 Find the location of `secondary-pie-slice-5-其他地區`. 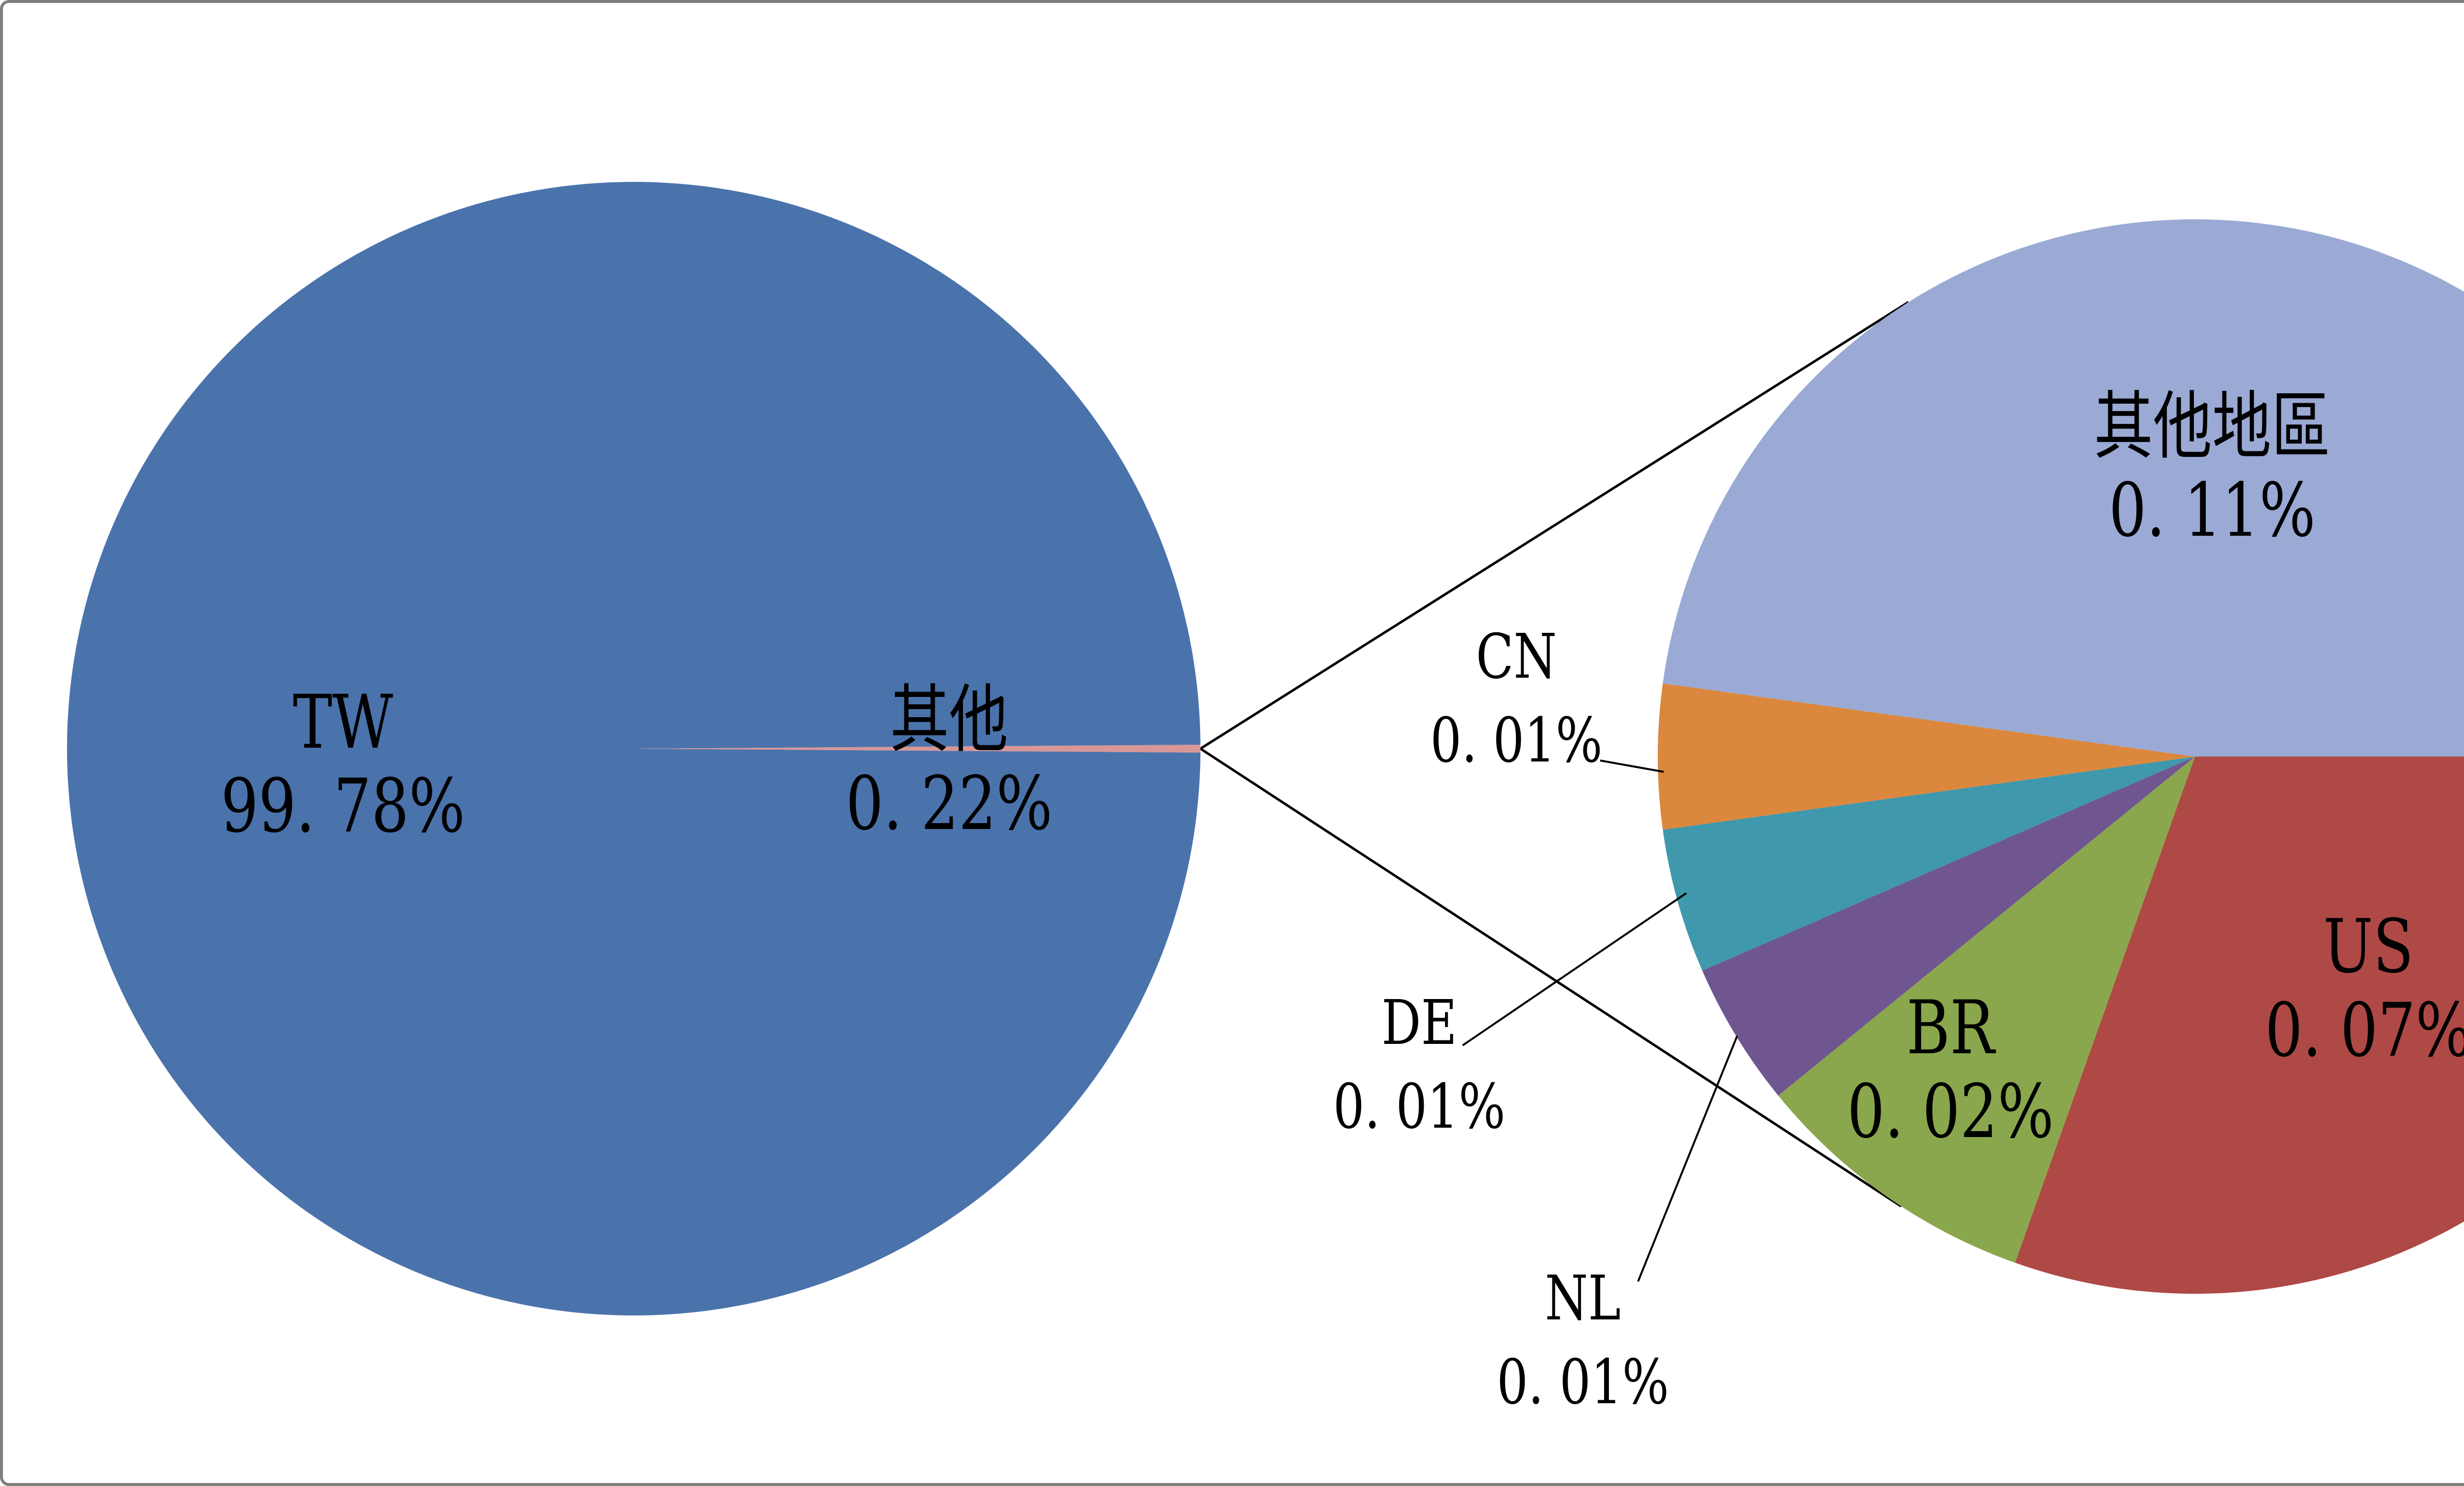

secondary-pie-slice-5-其他地區 is located at coordinates (2063, 488).